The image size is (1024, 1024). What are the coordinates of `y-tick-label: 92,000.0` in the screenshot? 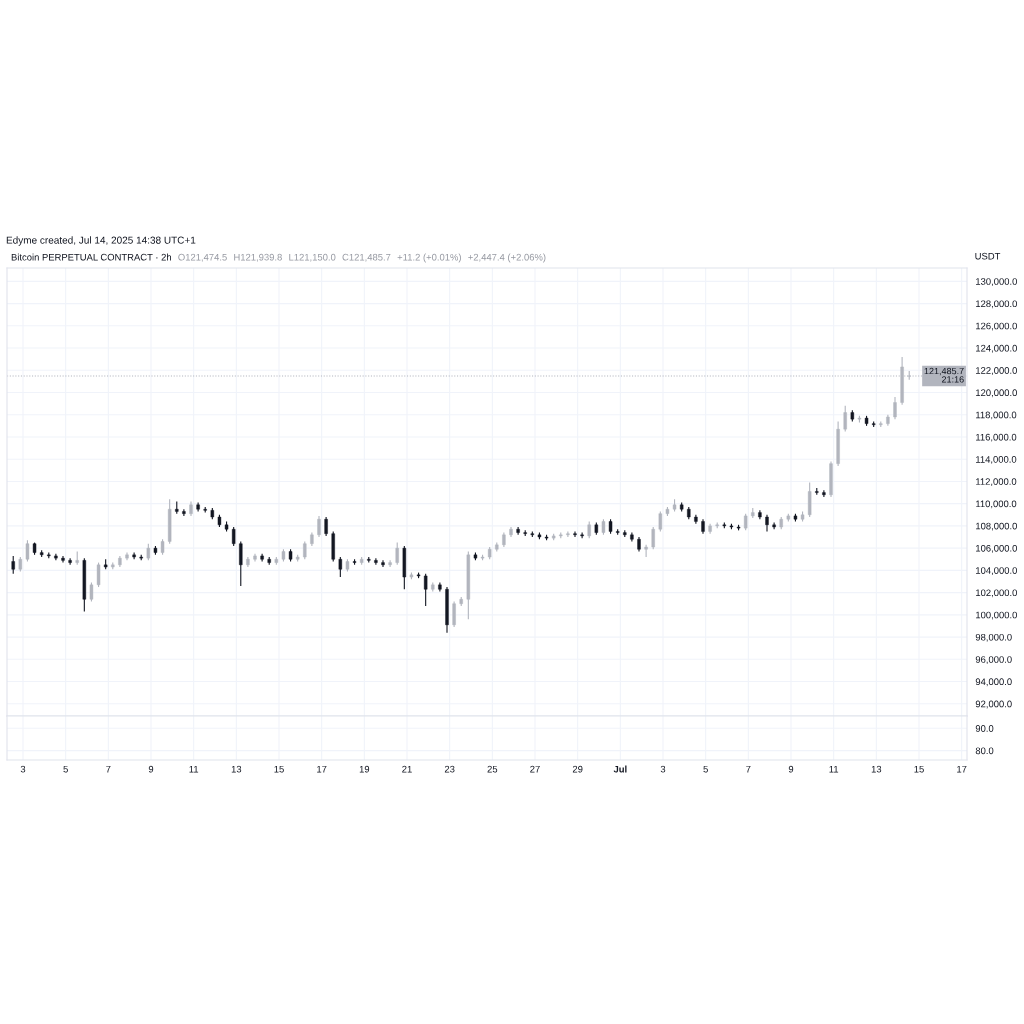 It's located at (993, 704).